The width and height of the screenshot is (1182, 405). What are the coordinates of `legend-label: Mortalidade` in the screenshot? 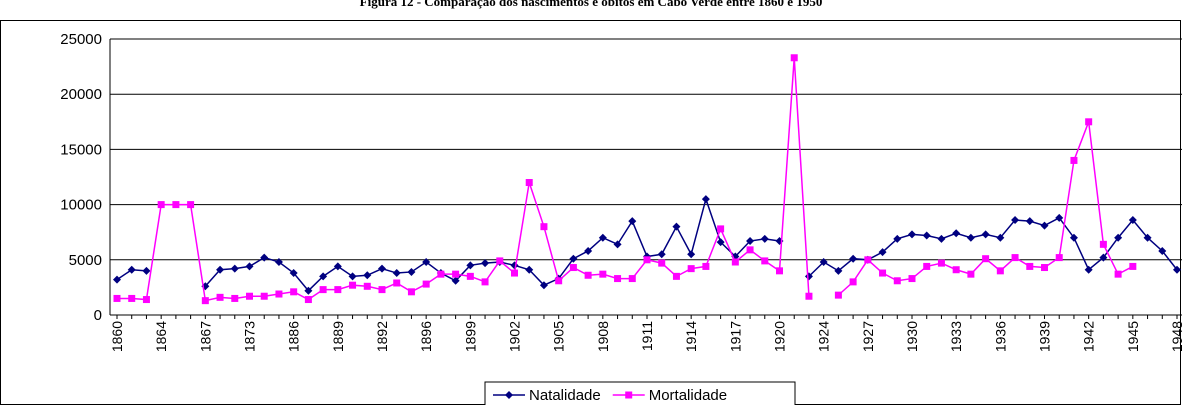 It's located at (688, 395).